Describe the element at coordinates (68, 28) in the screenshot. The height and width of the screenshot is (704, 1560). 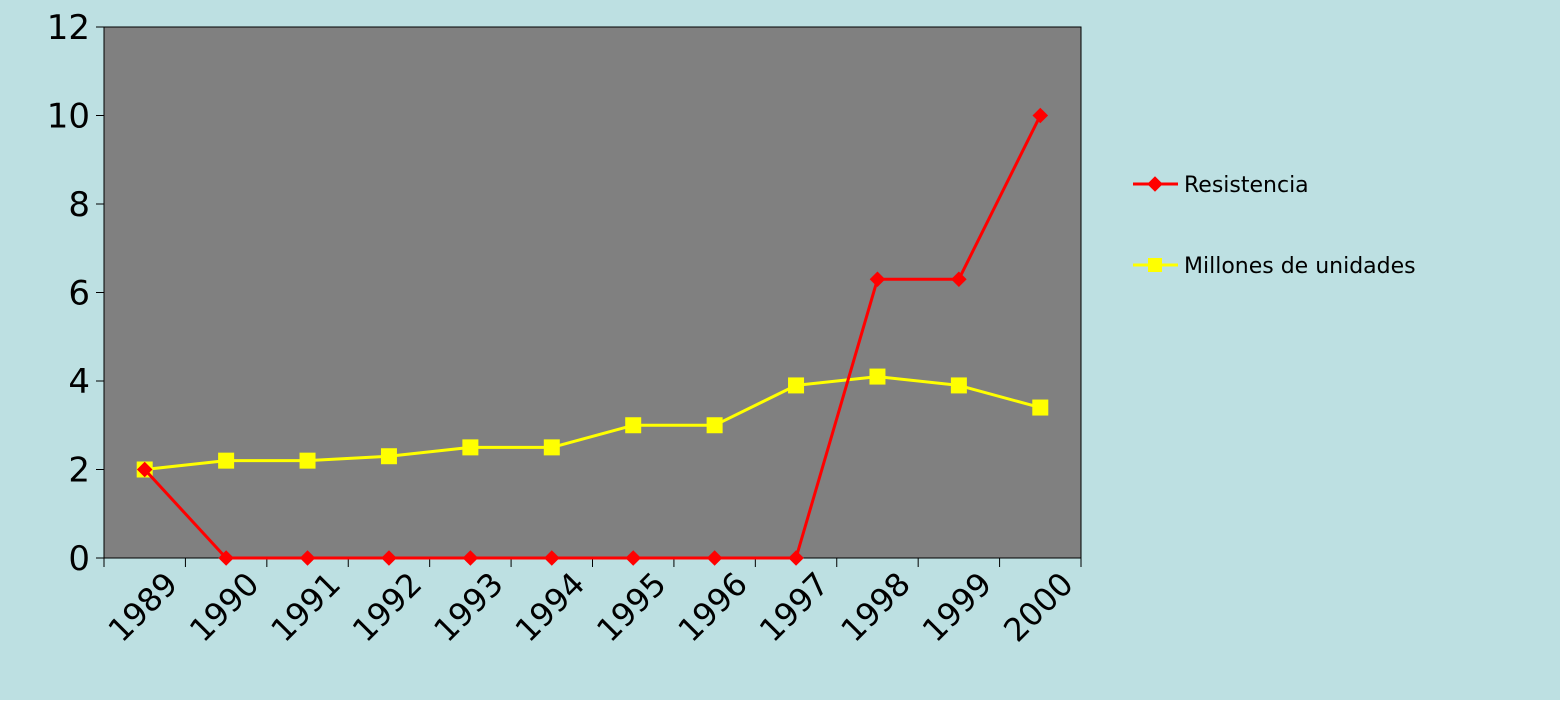
I see `y-tick-label: 12` at that location.